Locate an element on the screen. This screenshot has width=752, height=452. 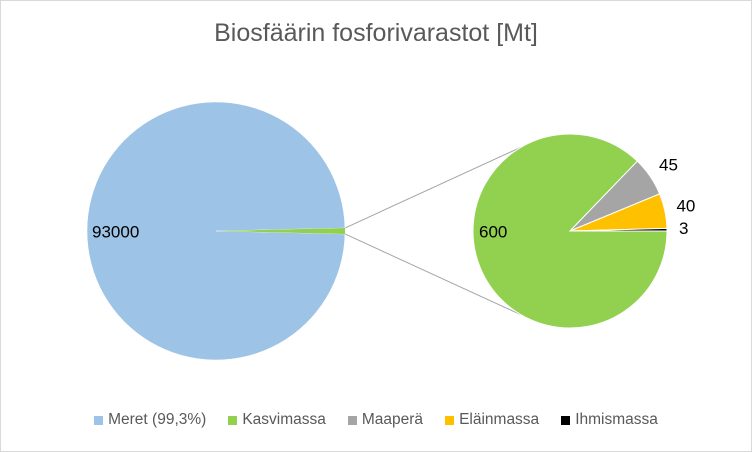
data-label-ihmismassa: 3 is located at coordinates (683, 228).